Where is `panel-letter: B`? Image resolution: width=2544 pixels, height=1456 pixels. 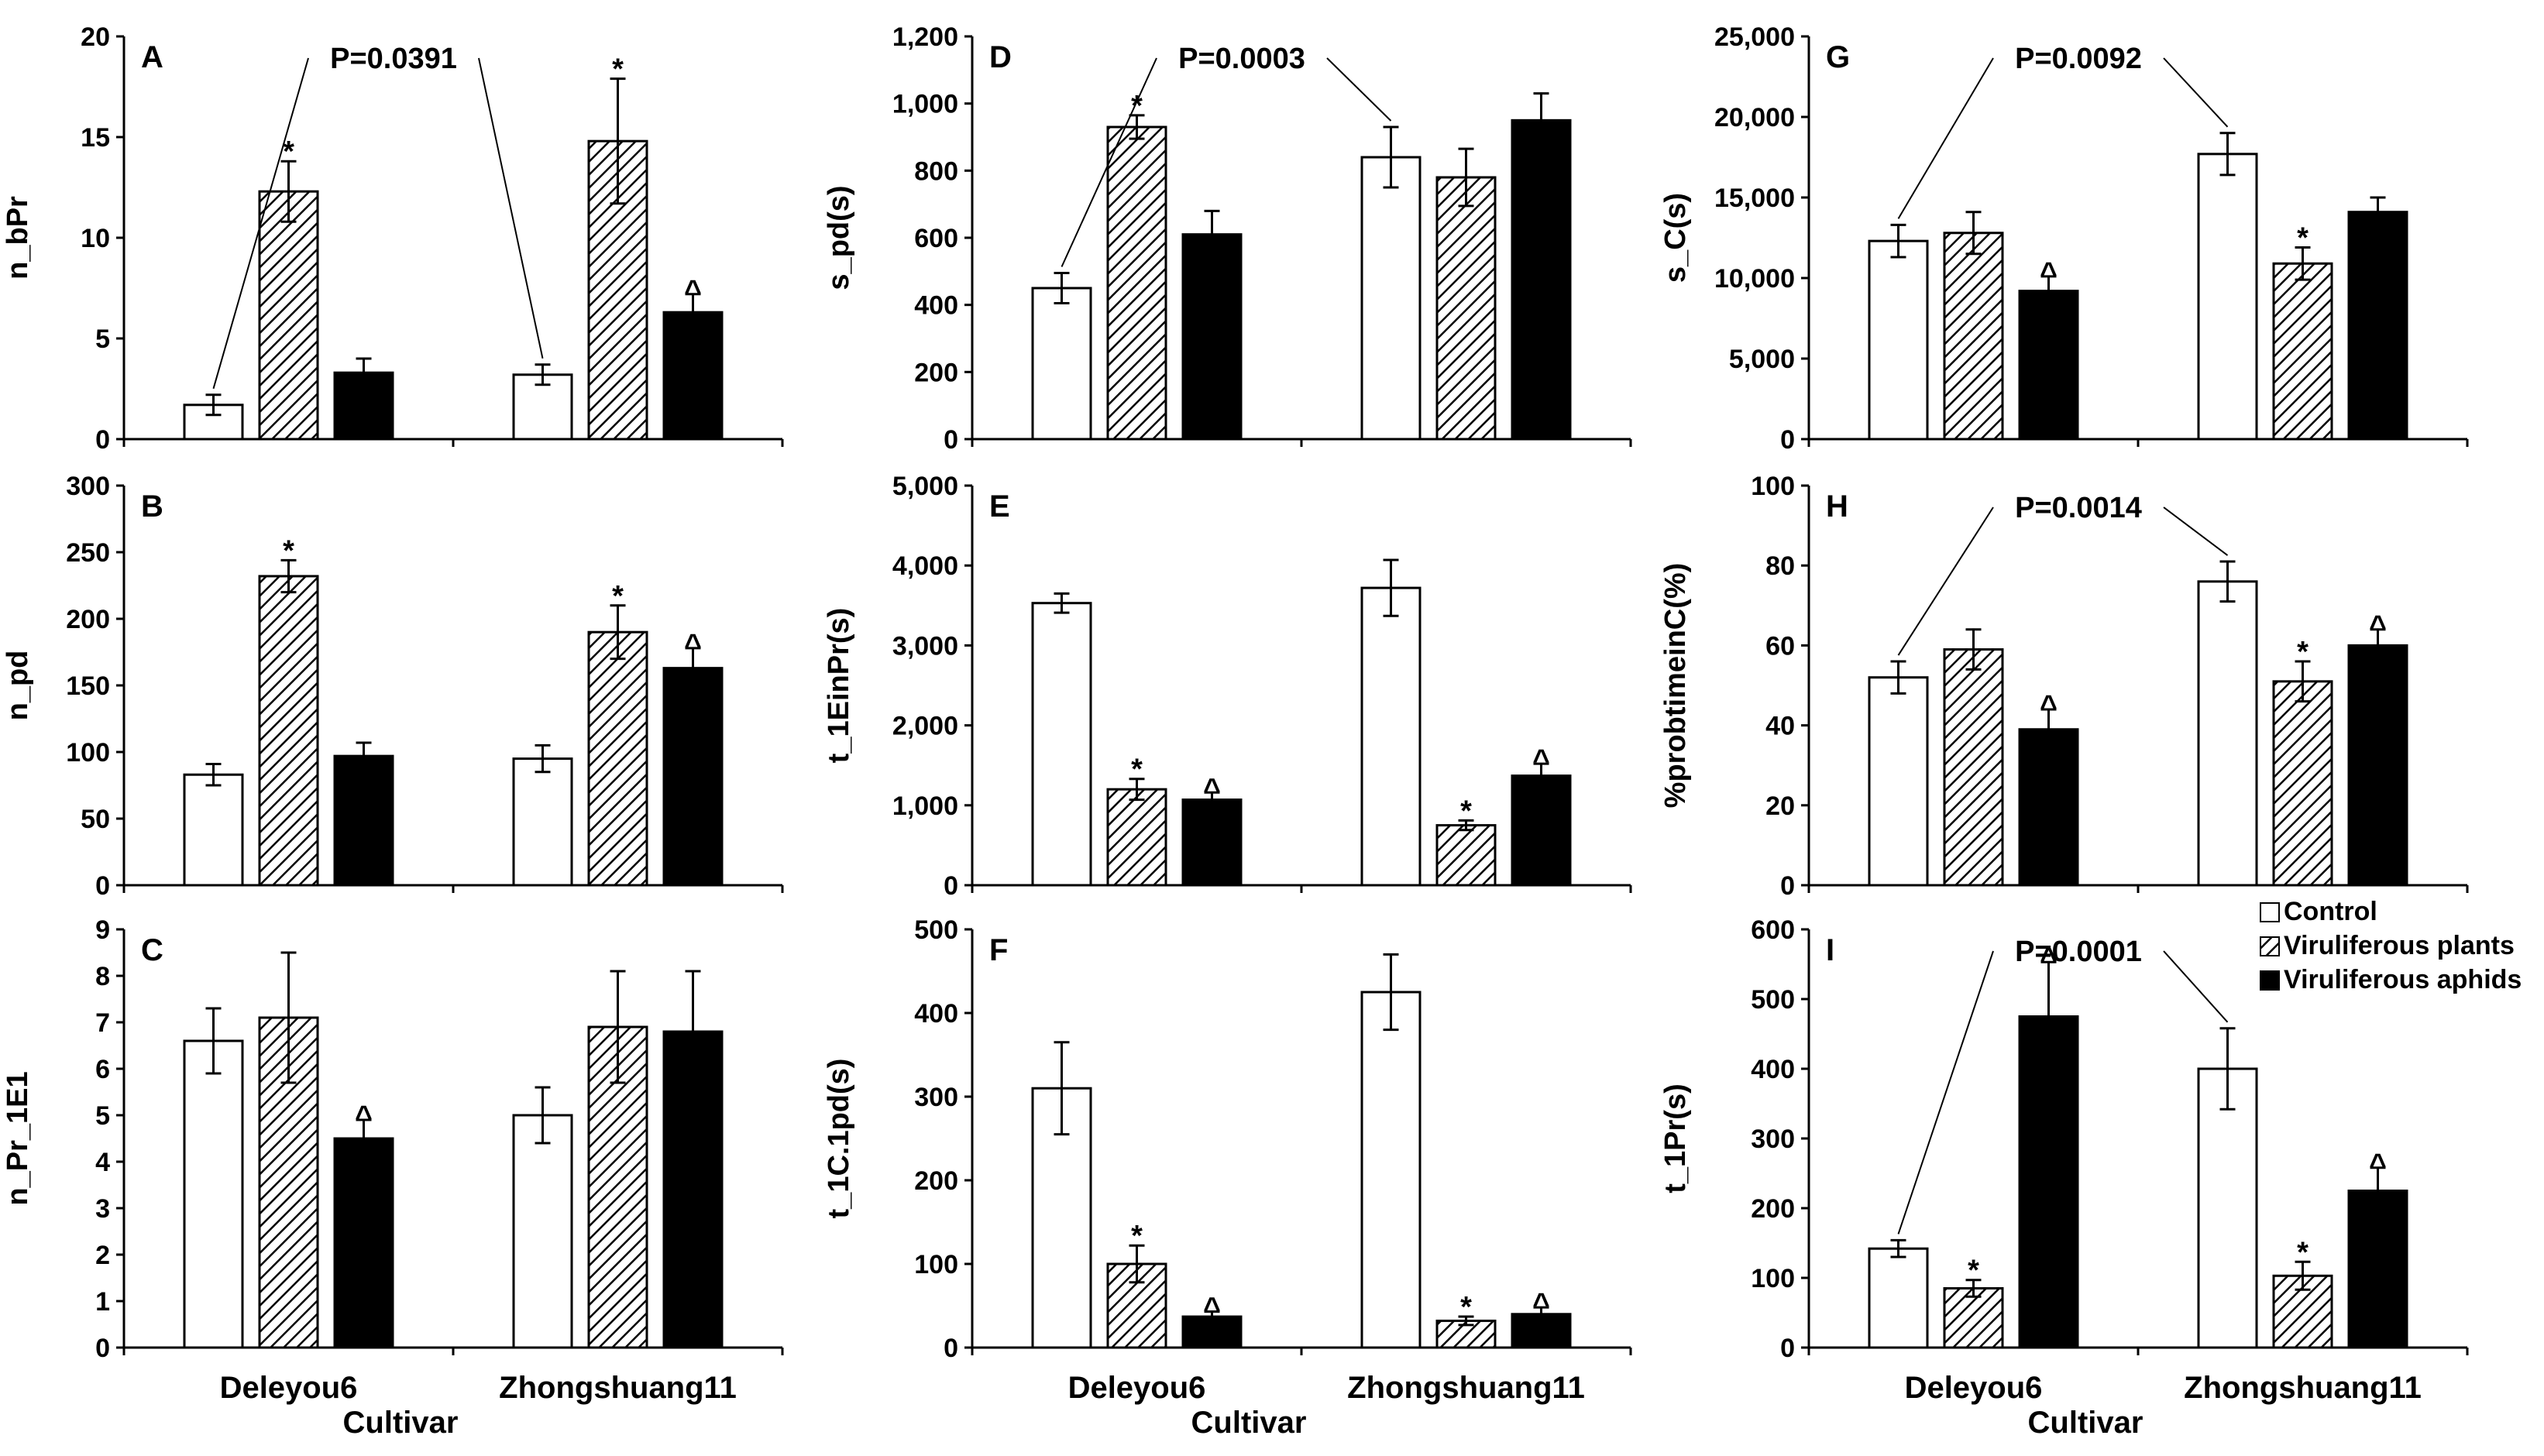
panel-letter: B is located at coordinates (152, 507).